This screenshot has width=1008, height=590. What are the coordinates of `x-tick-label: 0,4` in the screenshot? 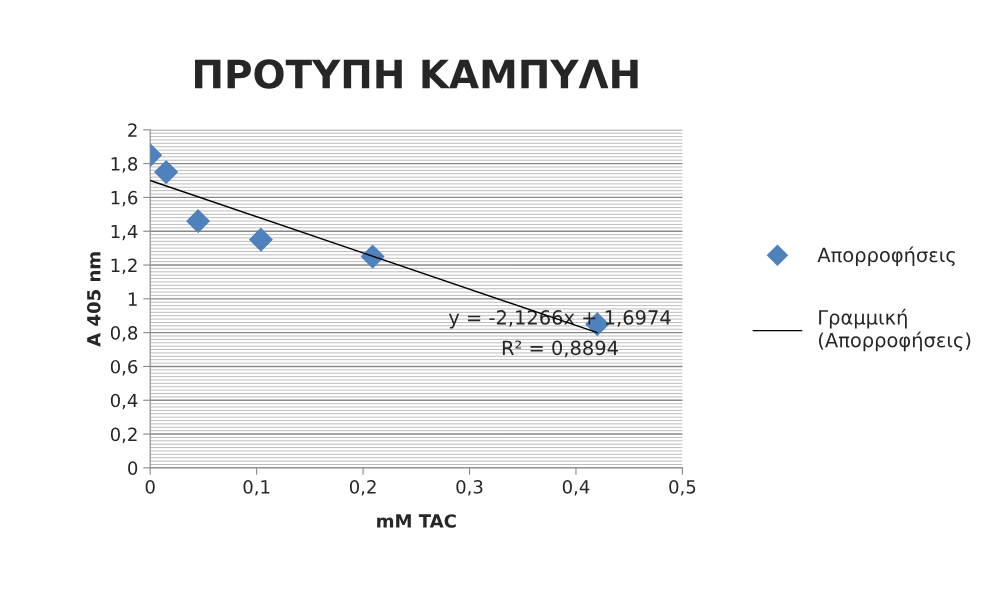 It's located at (576, 487).